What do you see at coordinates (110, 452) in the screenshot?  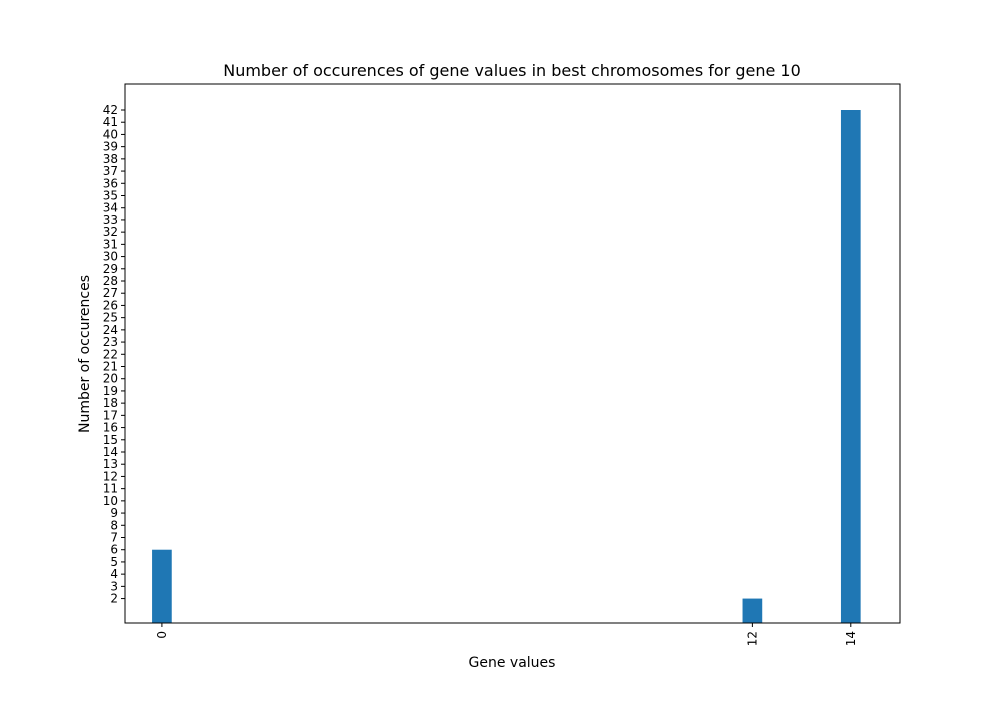 I see `y-tick-label: 14` at bounding box center [110, 452].